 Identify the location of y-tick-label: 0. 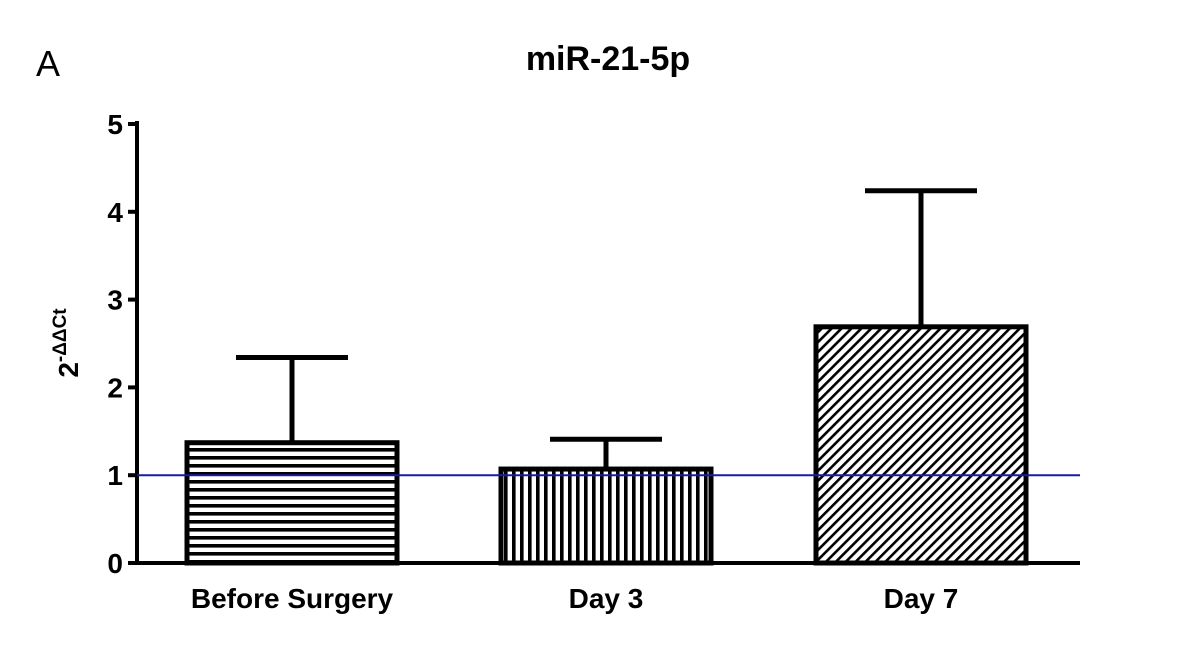
(115, 563).